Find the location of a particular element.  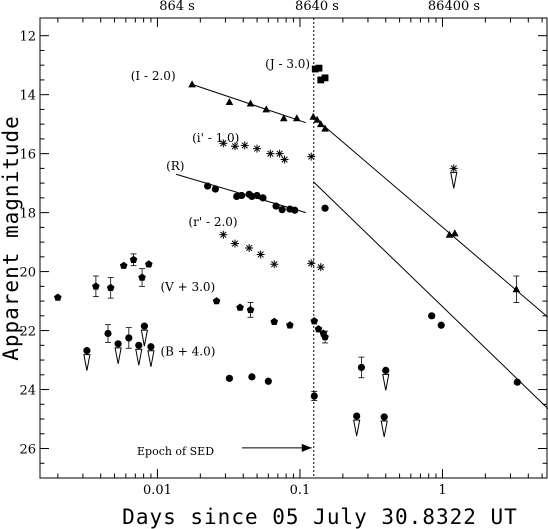

y-tick-label: 14 is located at coordinates (27, 96).